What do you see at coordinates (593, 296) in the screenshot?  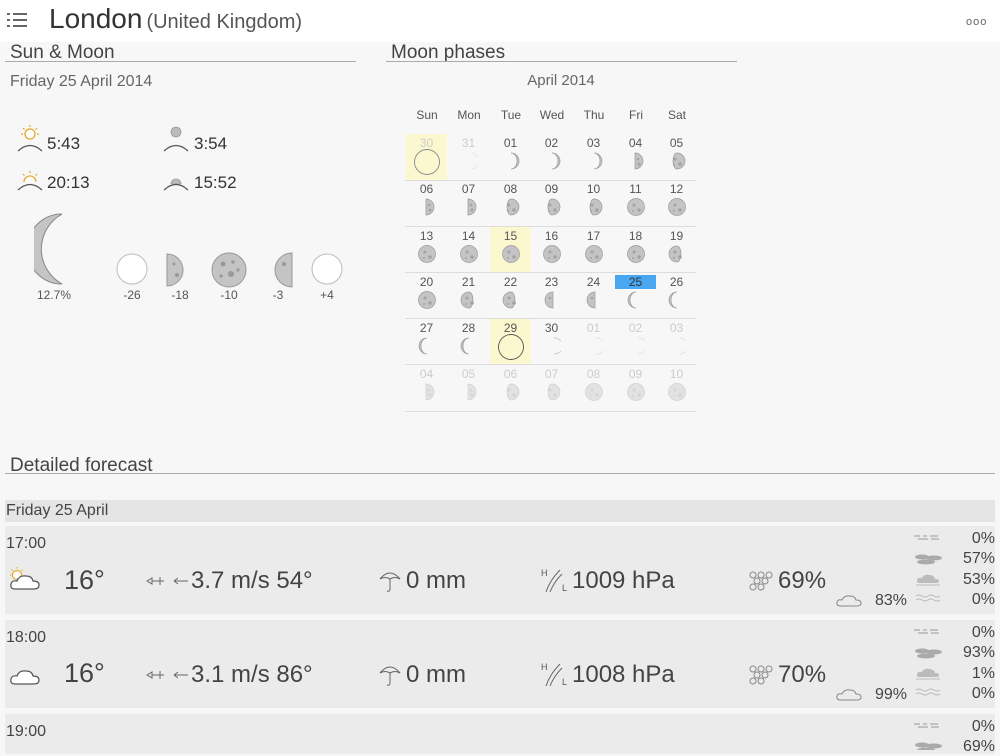 I see `calendar-day: 24` at bounding box center [593, 296].